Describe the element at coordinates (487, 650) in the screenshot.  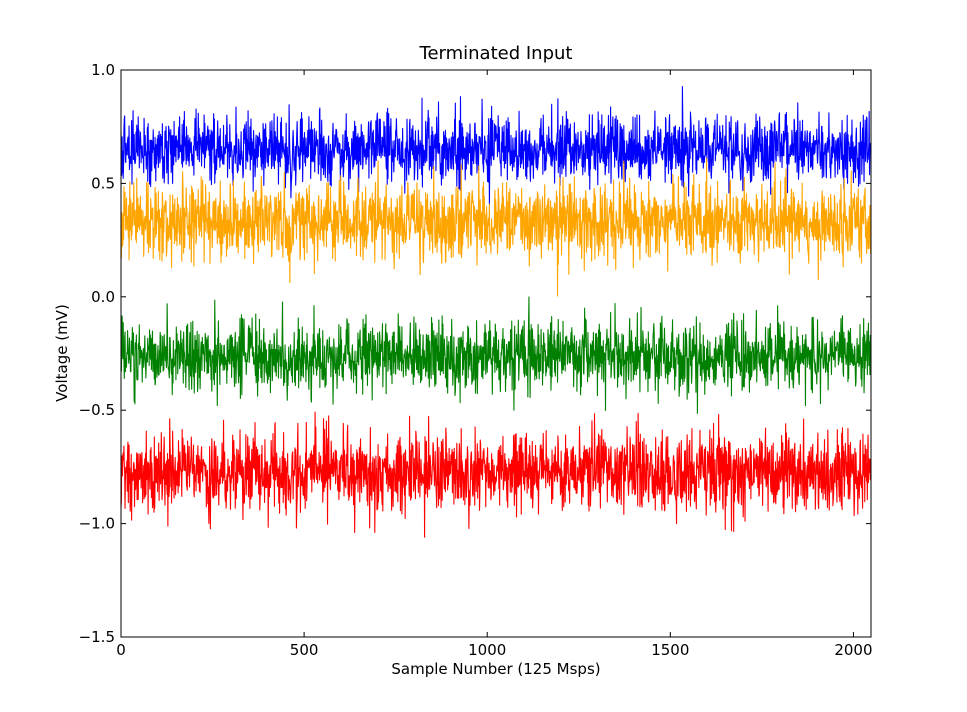
I see `x-tick-label: 1000` at that location.